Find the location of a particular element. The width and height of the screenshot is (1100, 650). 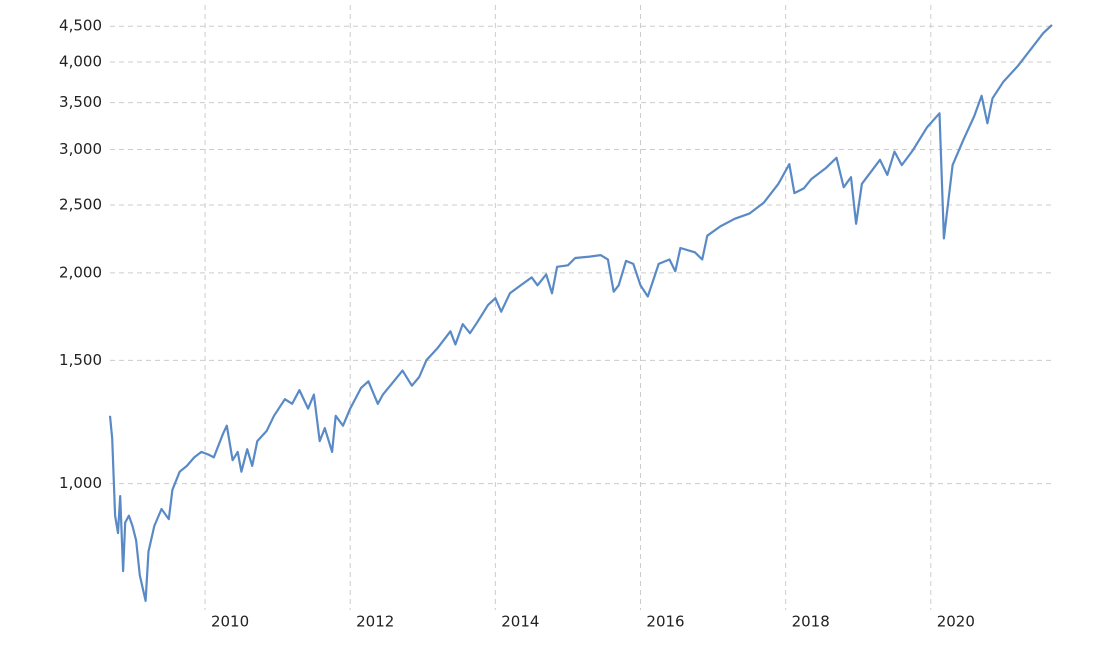

x-tick-label: 2020 is located at coordinates (956, 622).